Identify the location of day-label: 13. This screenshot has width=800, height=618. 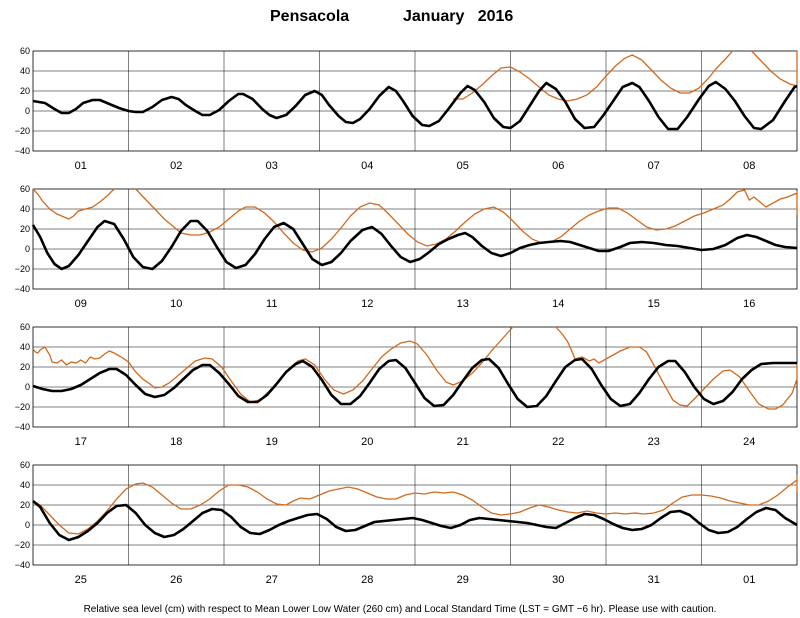
(463, 304).